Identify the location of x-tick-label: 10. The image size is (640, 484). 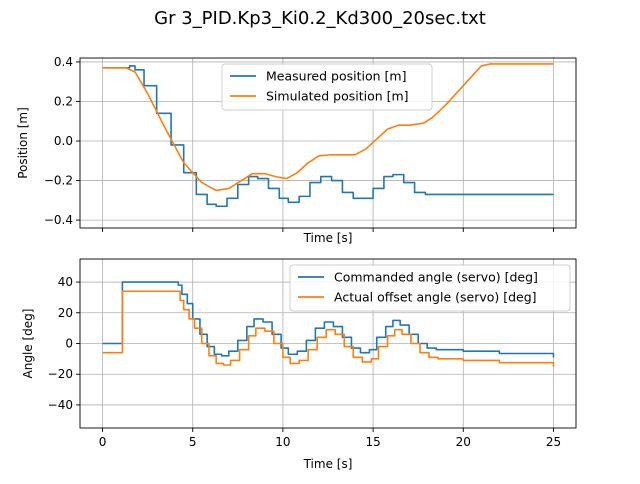
(282, 442).